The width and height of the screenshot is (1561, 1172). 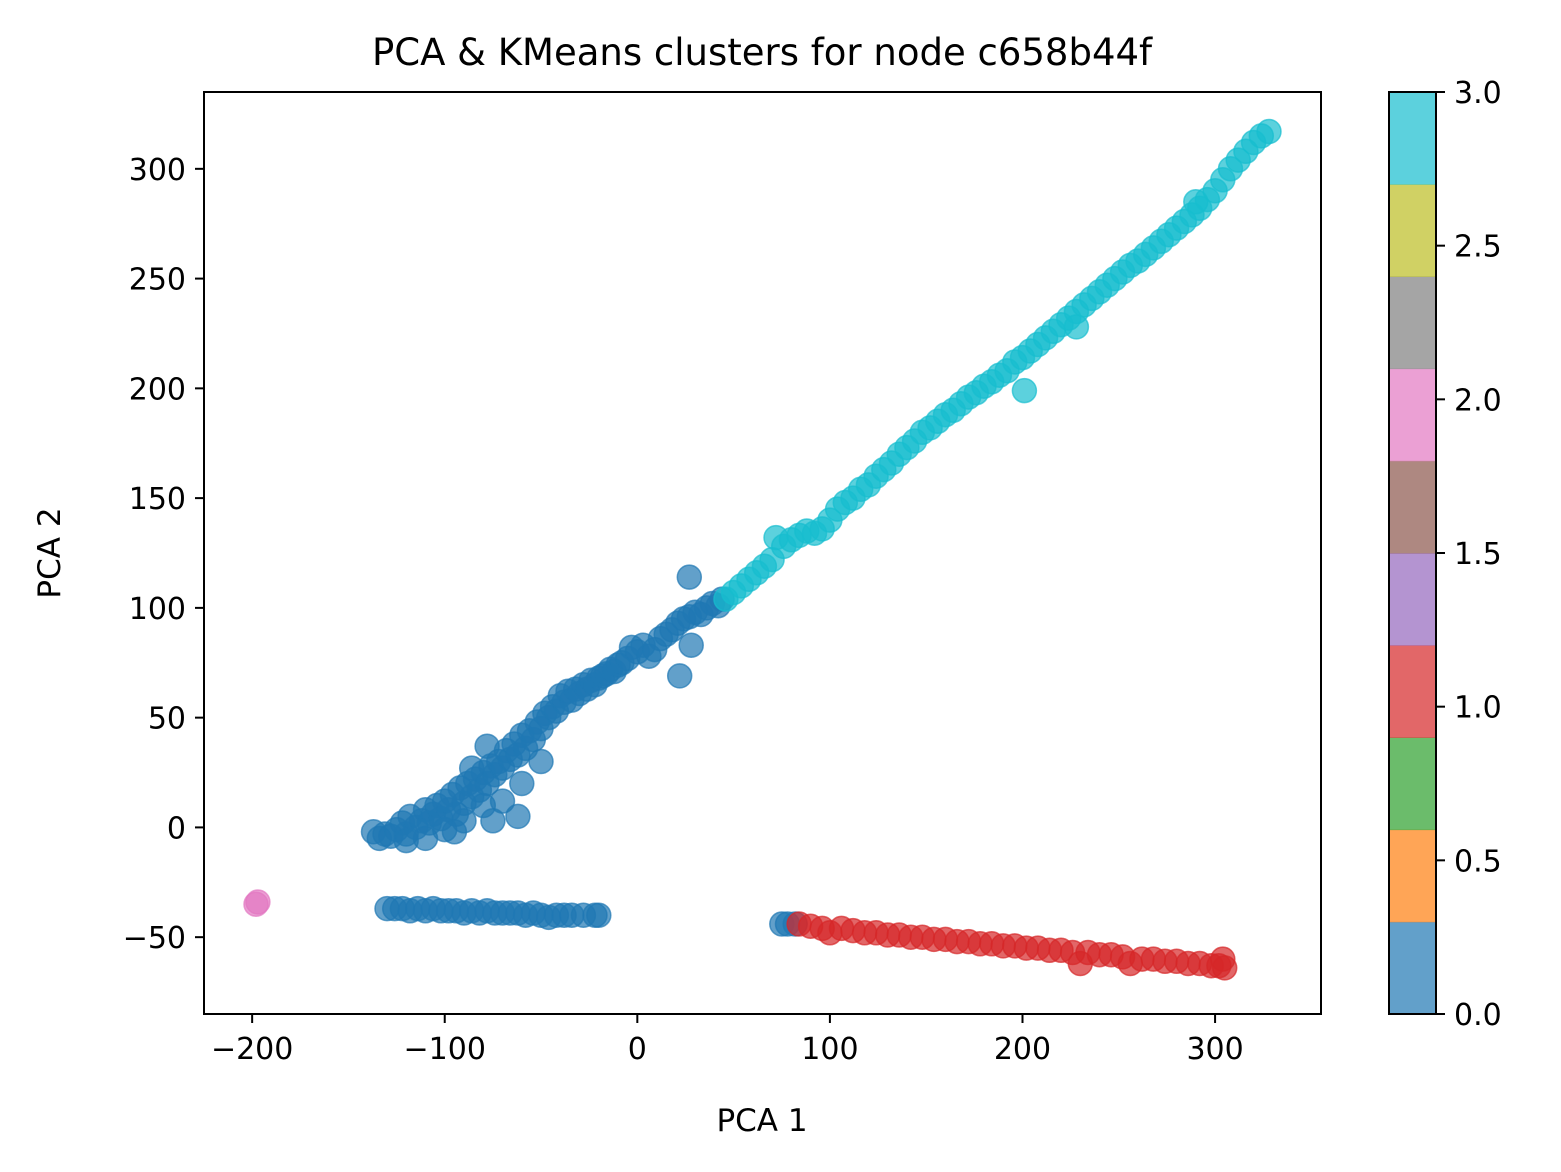 I want to click on chart-title: PCA & KMeans clusters for node c658b44f, so click(x=762, y=52).